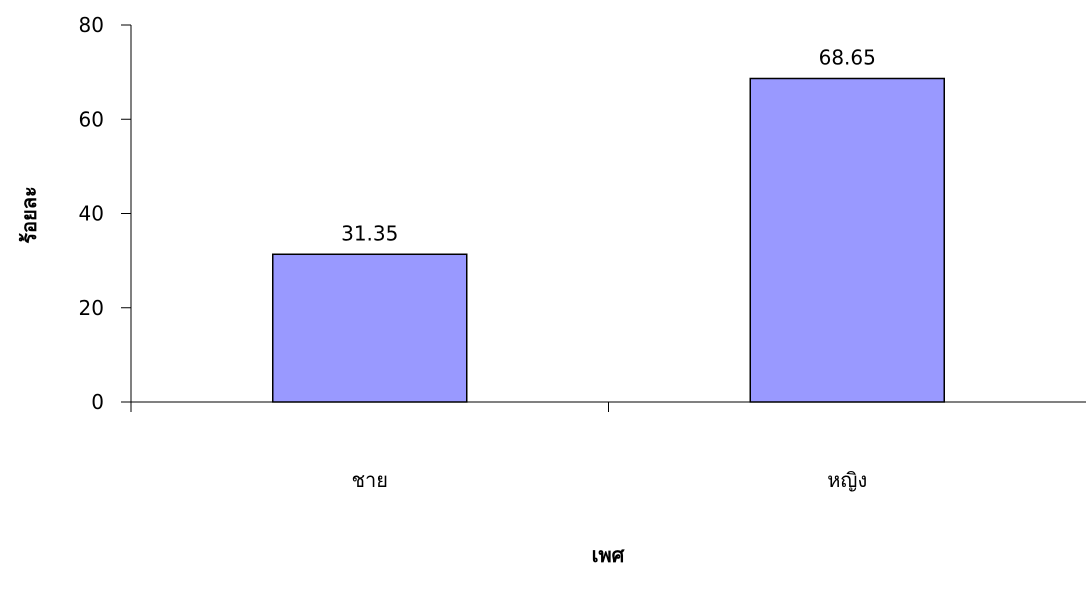  I want to click on y-tick-label: 0, so click(97, 402).